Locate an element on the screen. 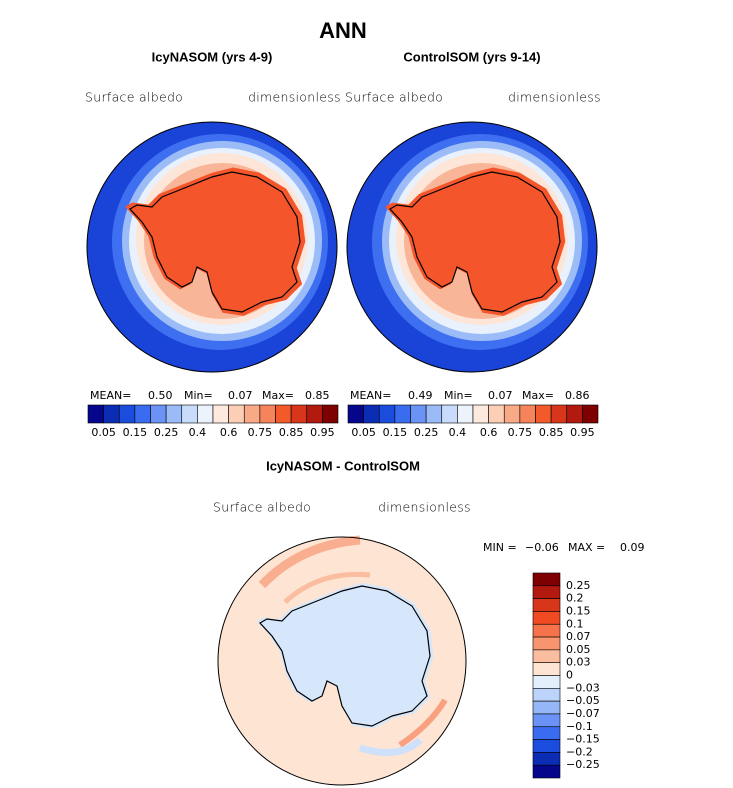  colorbar-label: −0.03 is located at coordinates (583, 687).